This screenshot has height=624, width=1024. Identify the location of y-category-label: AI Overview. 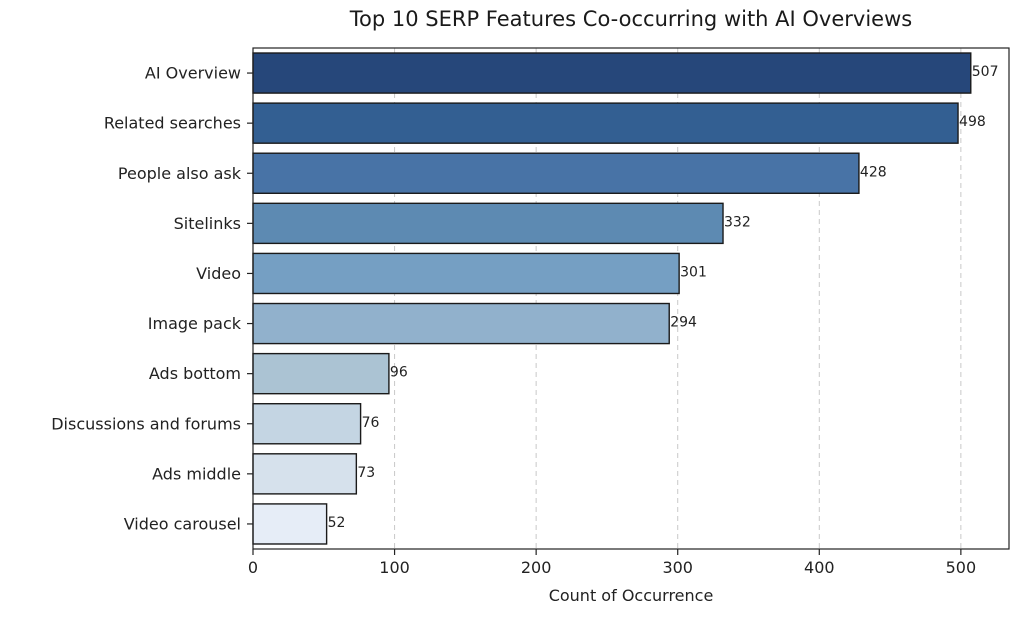
(193, 73).